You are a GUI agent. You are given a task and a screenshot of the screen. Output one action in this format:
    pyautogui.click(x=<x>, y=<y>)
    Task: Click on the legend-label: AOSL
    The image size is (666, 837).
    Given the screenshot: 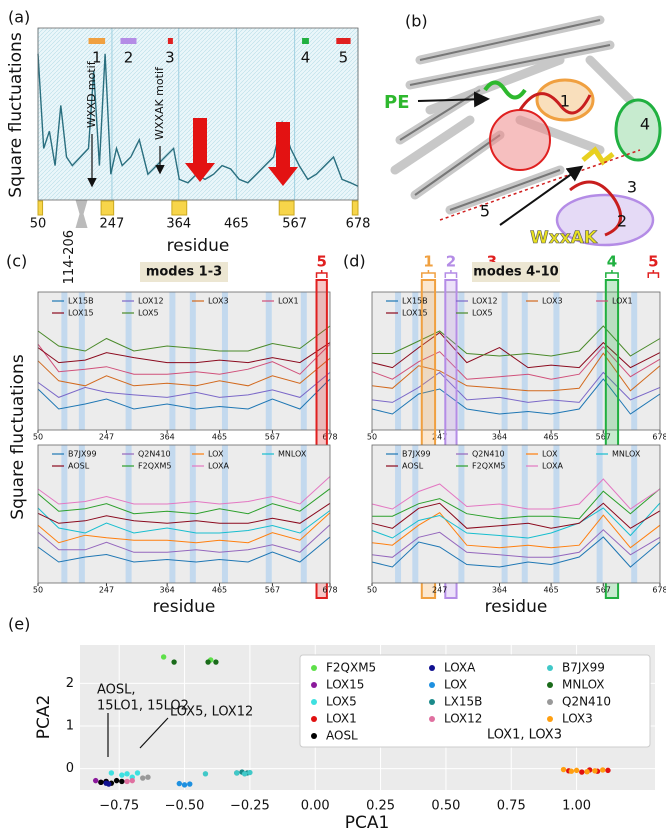 What is the action you would take?
    pyautogui.click(x=342, y=736)
    